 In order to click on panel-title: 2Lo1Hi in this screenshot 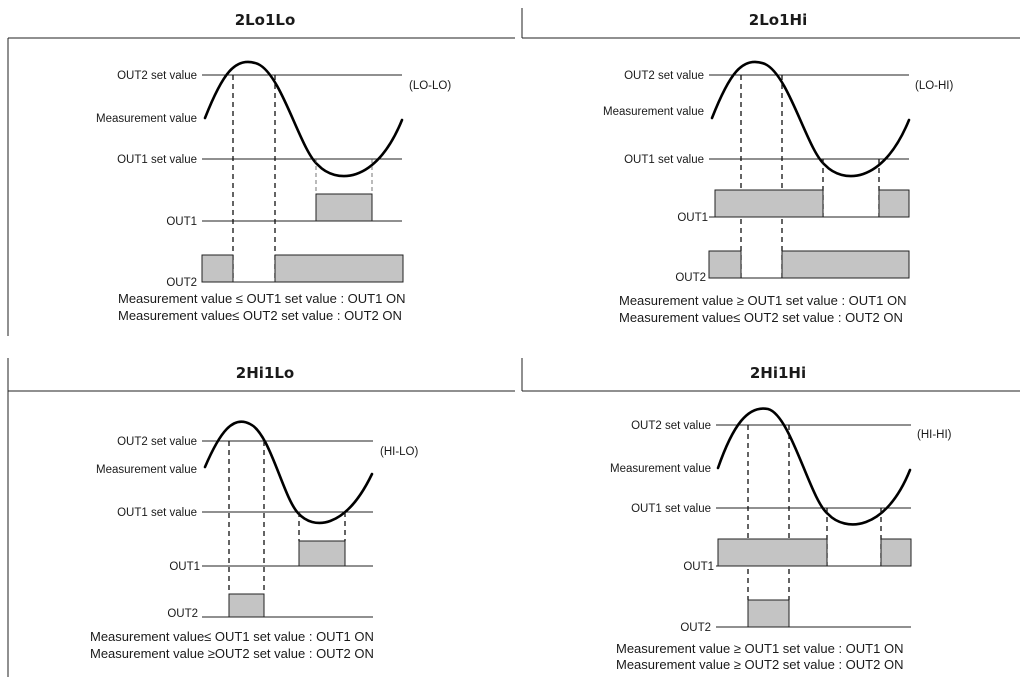, I will do `click(778, 20)`.